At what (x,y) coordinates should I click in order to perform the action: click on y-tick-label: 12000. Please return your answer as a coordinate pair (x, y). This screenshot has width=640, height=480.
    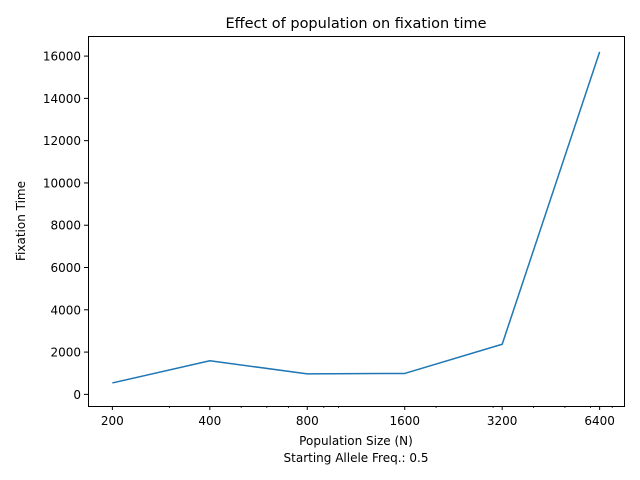
    Looking at the image, I should click on (62, 141).